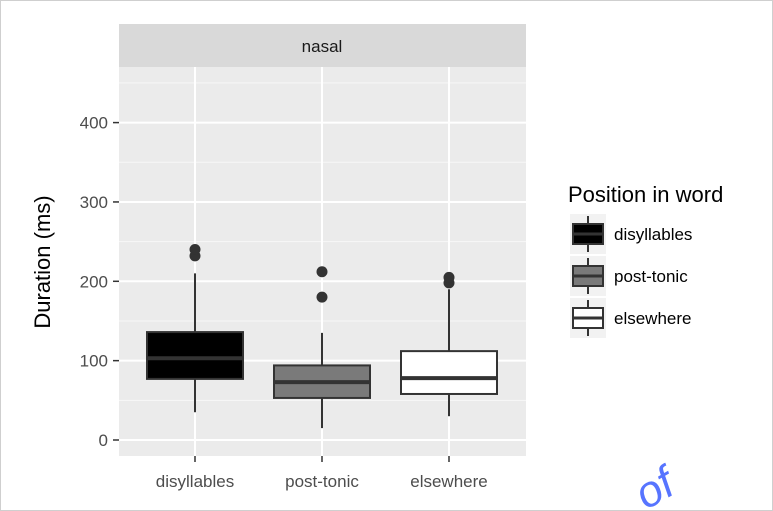  What do you see at coordinates (195, 481) in the screenshot?
I see `x-tick-label: disyllables` at bounding box center [195, 481].